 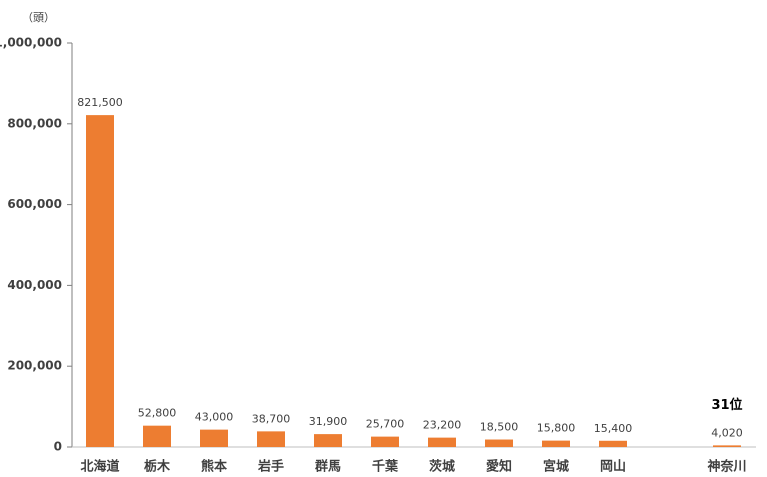 I want to click on y-tick-label: 0, so click(x=58, y=447).